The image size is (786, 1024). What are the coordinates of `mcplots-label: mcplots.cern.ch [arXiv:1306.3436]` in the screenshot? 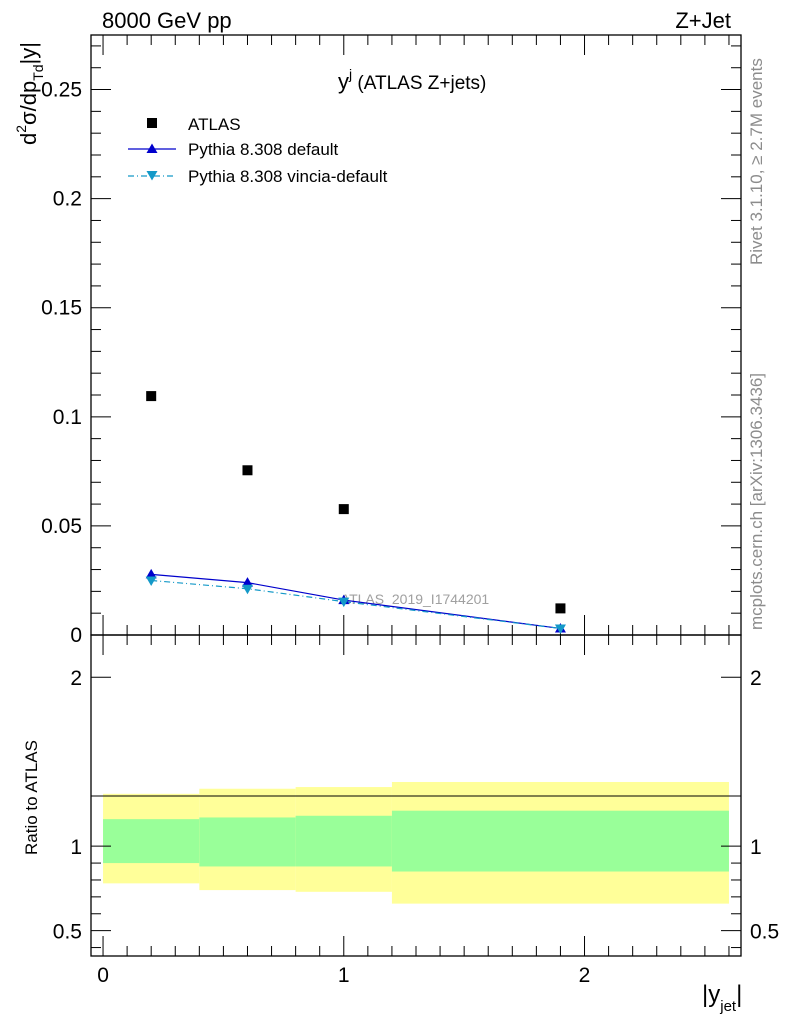 It's located at (756, 501).